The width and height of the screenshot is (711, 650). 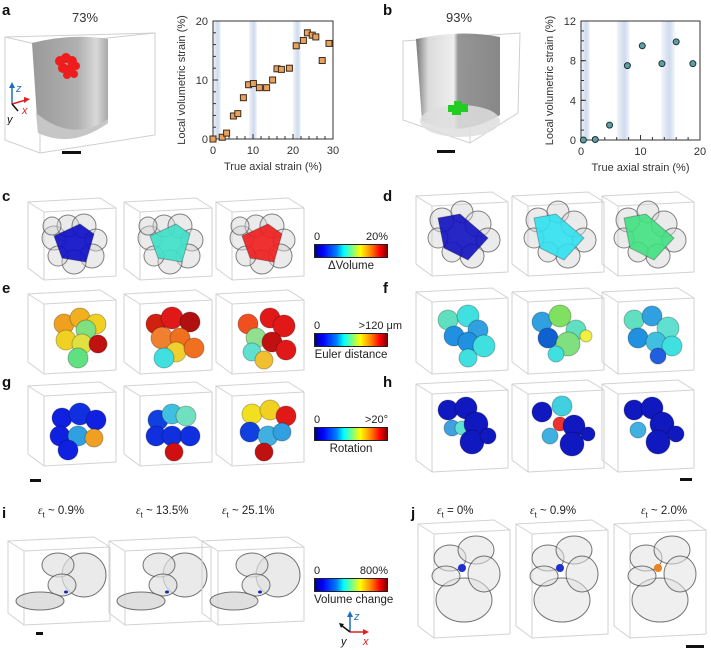 I want to click on plot-frame, so click(x=640, y=80).